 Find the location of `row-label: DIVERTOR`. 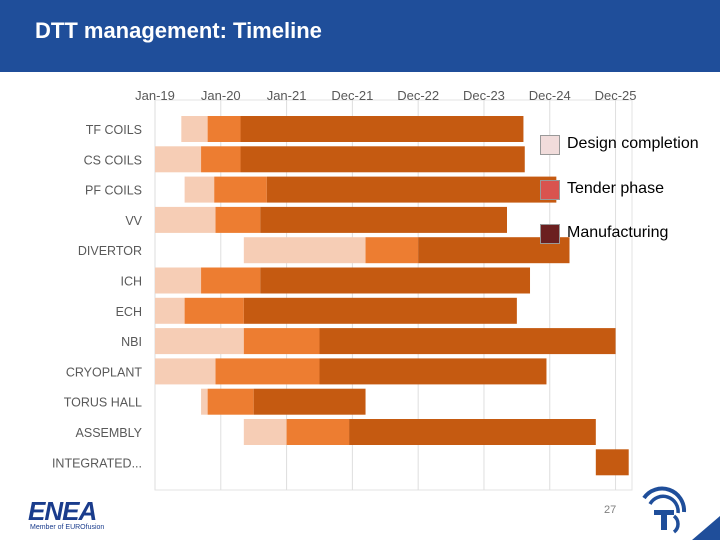

row-label: DIVERTOR is located at coordinates (110, 251).